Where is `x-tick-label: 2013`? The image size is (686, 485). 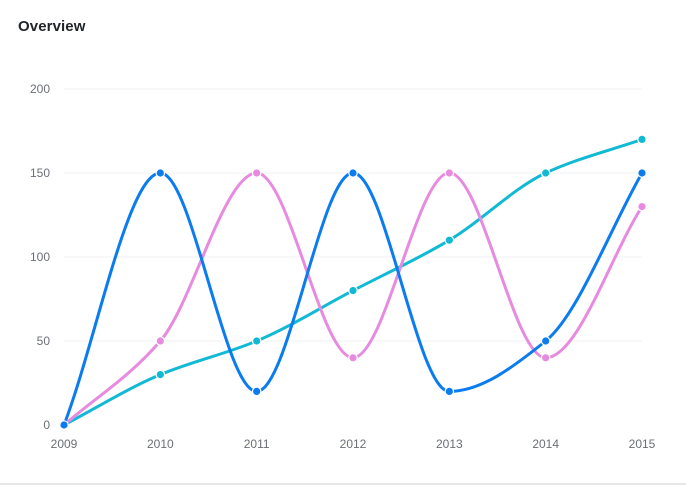 x-tick-label: 2013 is located at coordinates (449, 444).